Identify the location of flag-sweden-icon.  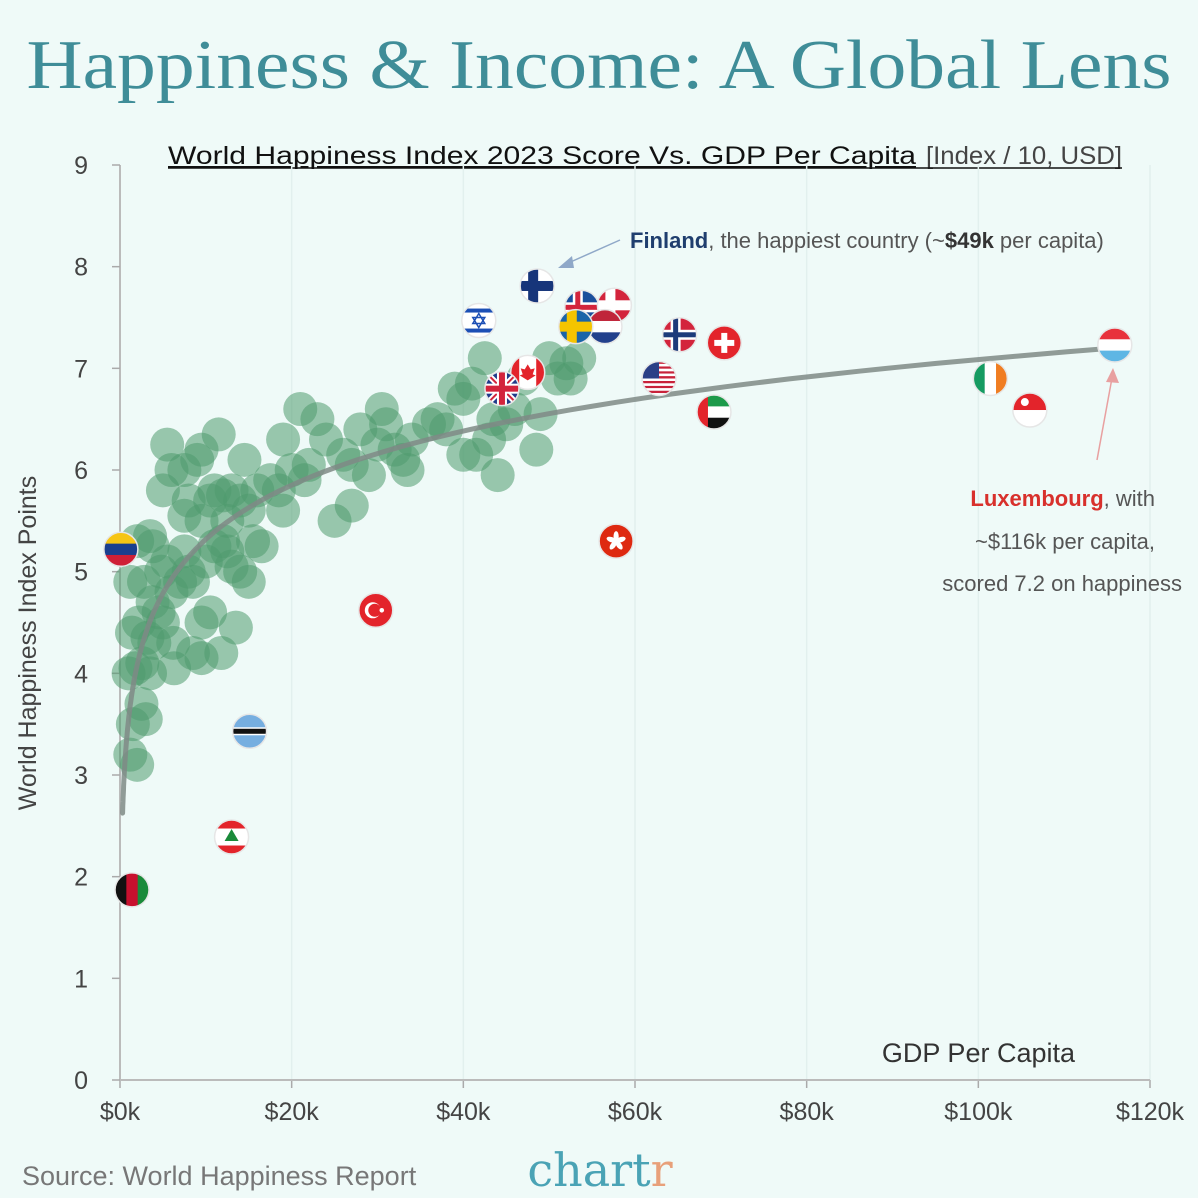
(576, 326).